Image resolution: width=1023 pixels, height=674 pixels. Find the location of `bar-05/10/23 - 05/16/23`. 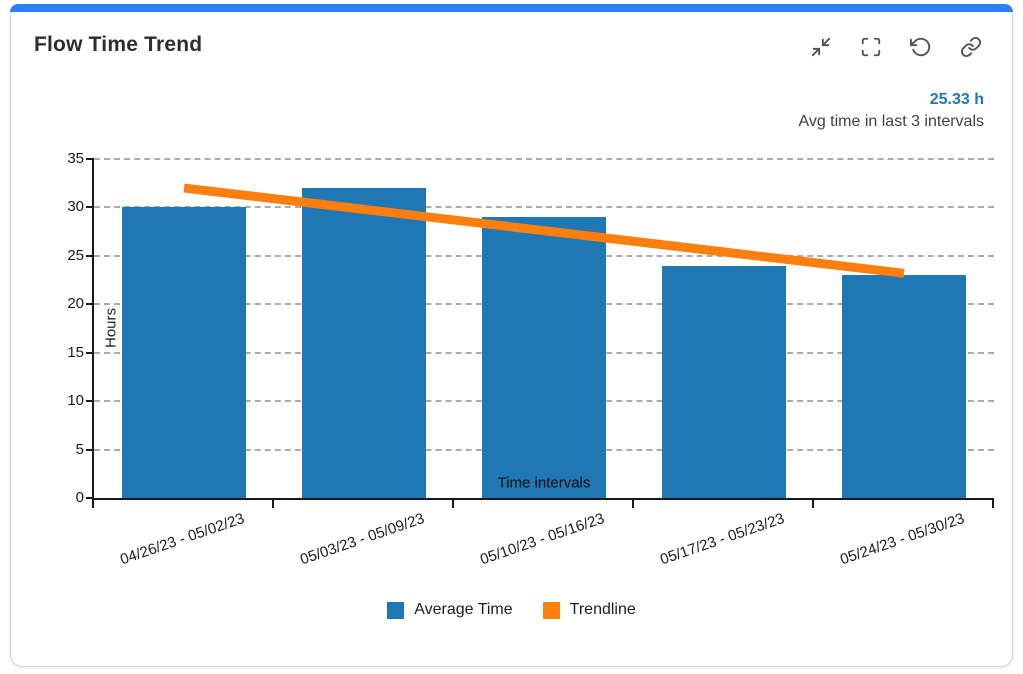

bar-05/10/23 - 05/16/23 is located at coordinates (544, 357).